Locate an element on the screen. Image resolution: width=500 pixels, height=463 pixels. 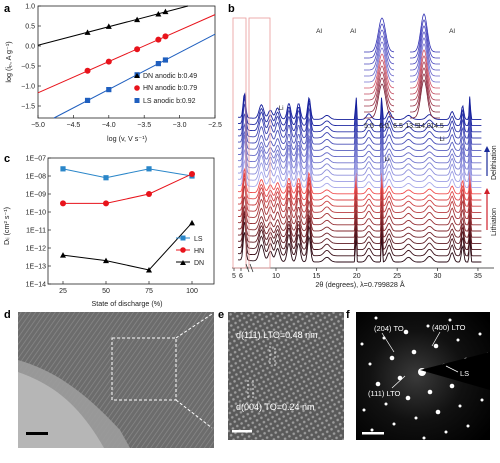
legend-c-ls: LS is located at coordinates (198, 239).